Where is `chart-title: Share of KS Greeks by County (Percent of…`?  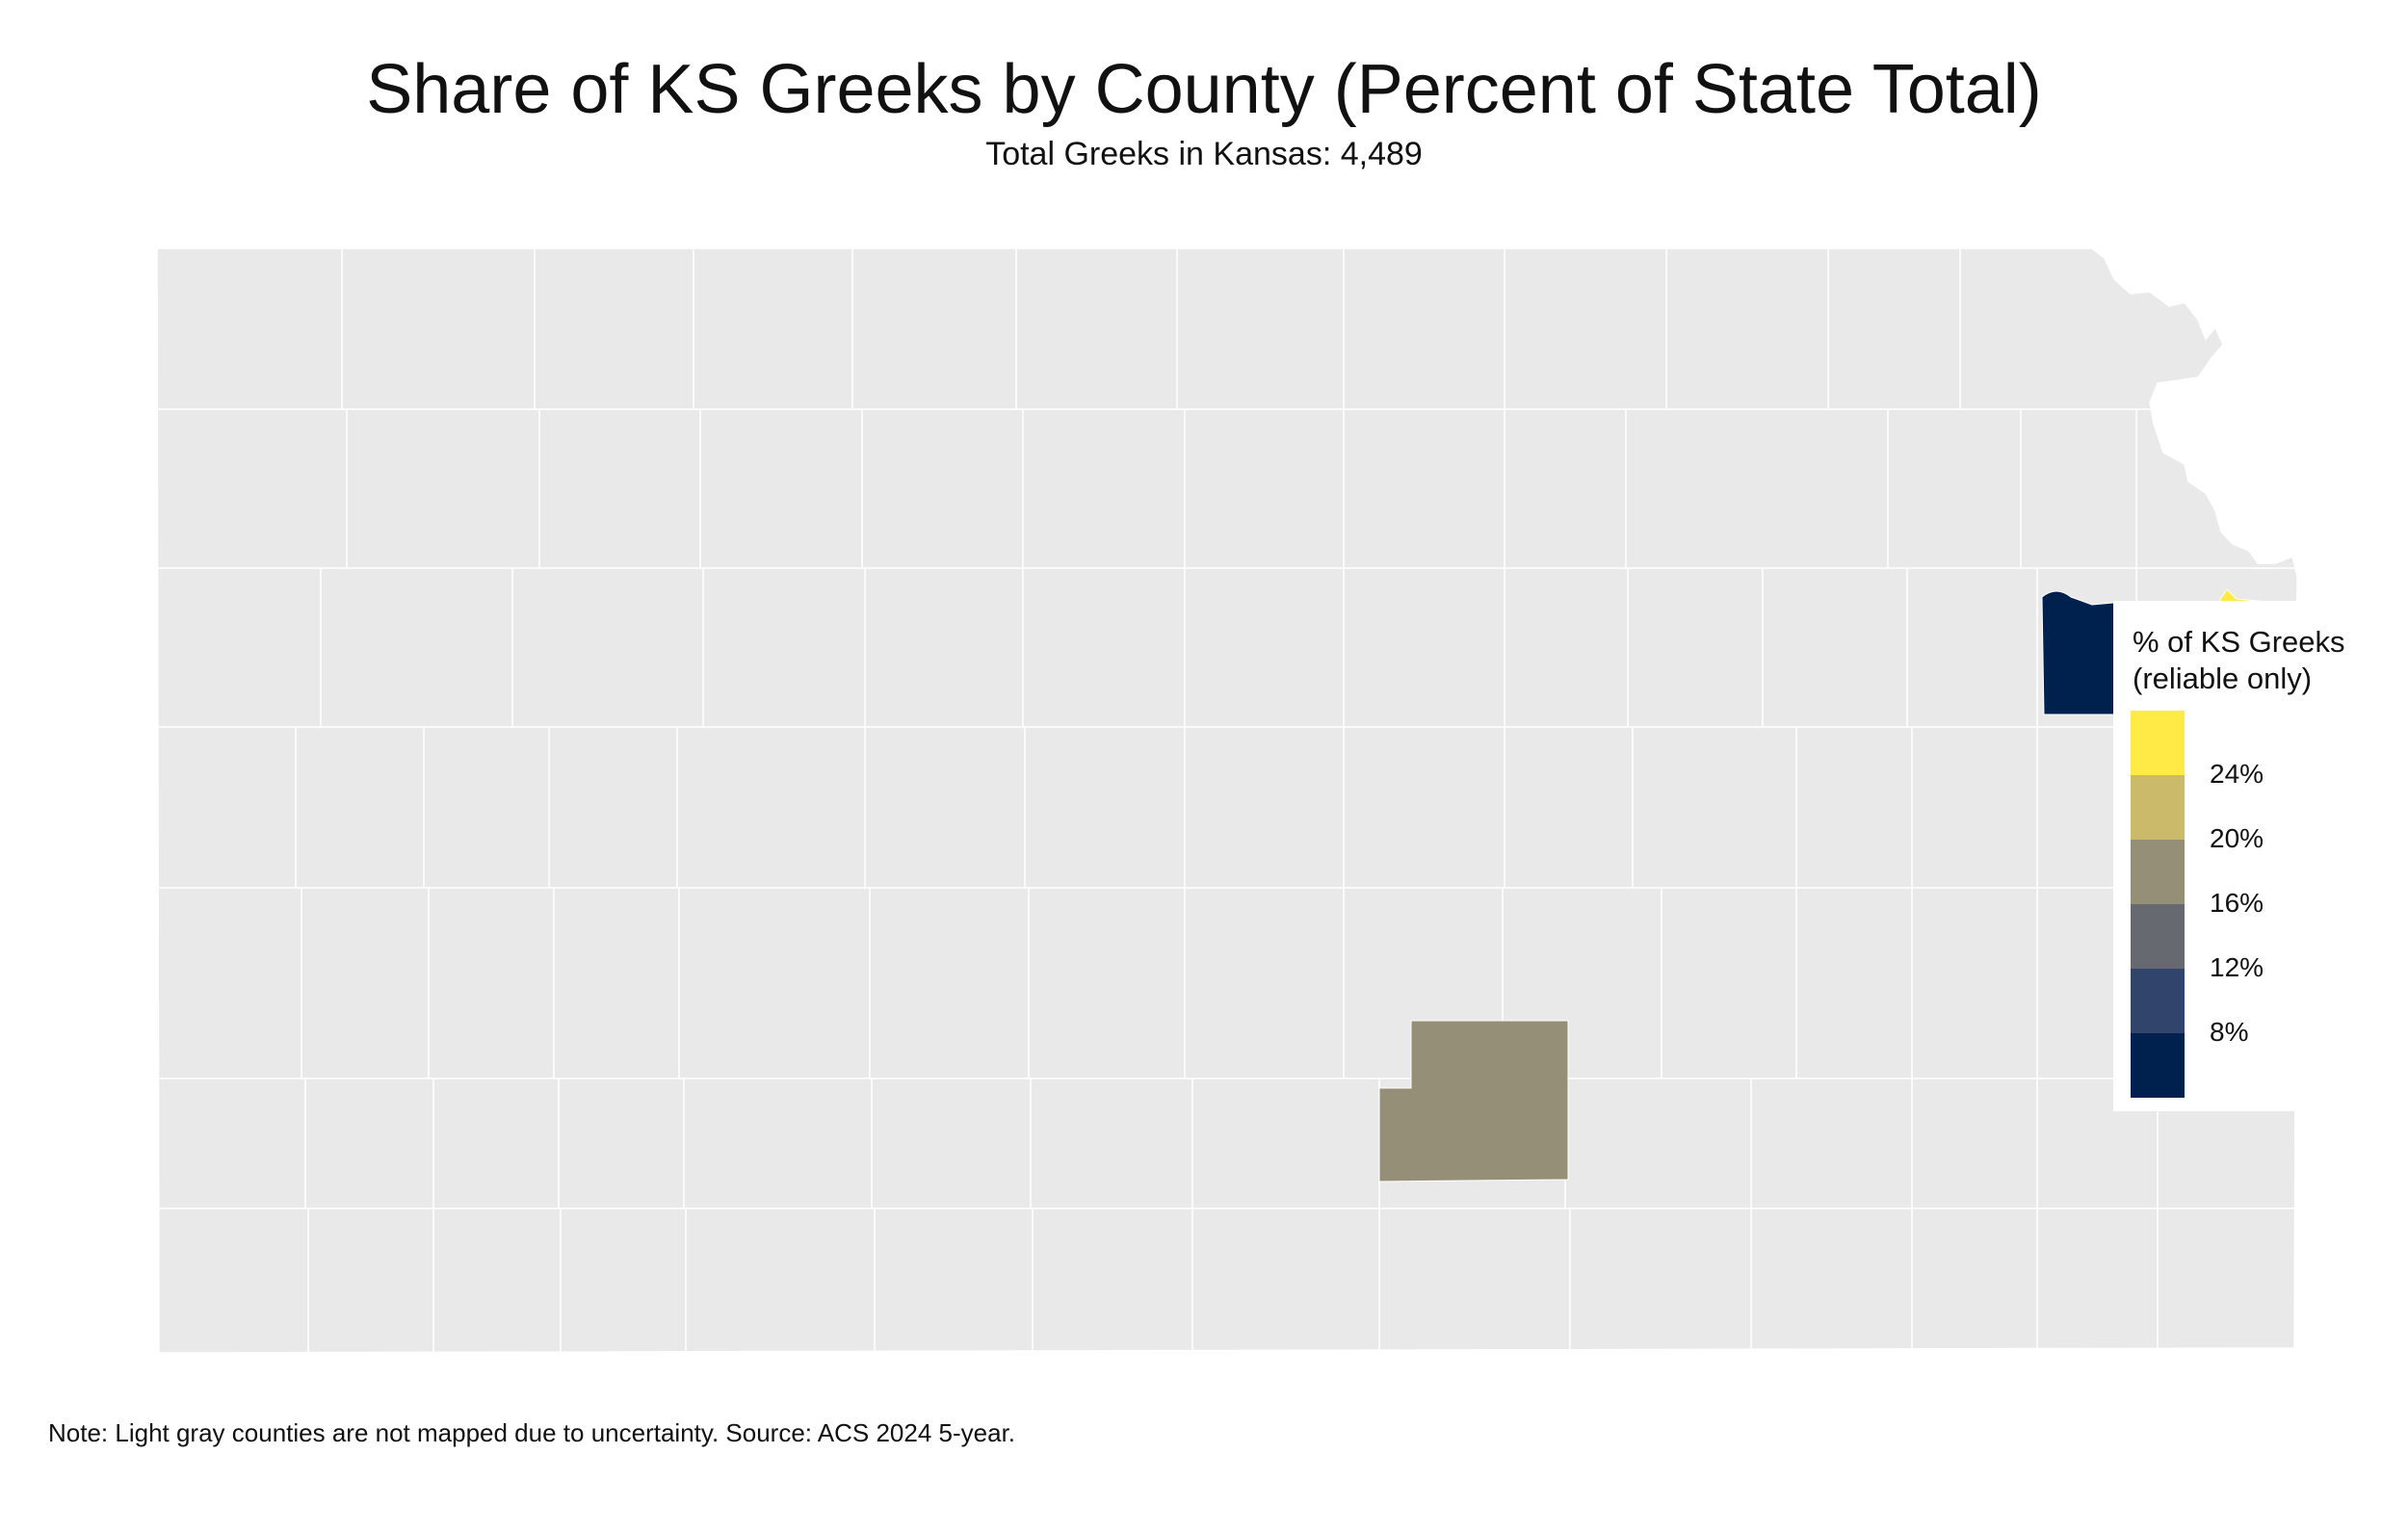
chart-title: Share of KS Greeks by County (Percent of… is located at coordinates (1204, 89).